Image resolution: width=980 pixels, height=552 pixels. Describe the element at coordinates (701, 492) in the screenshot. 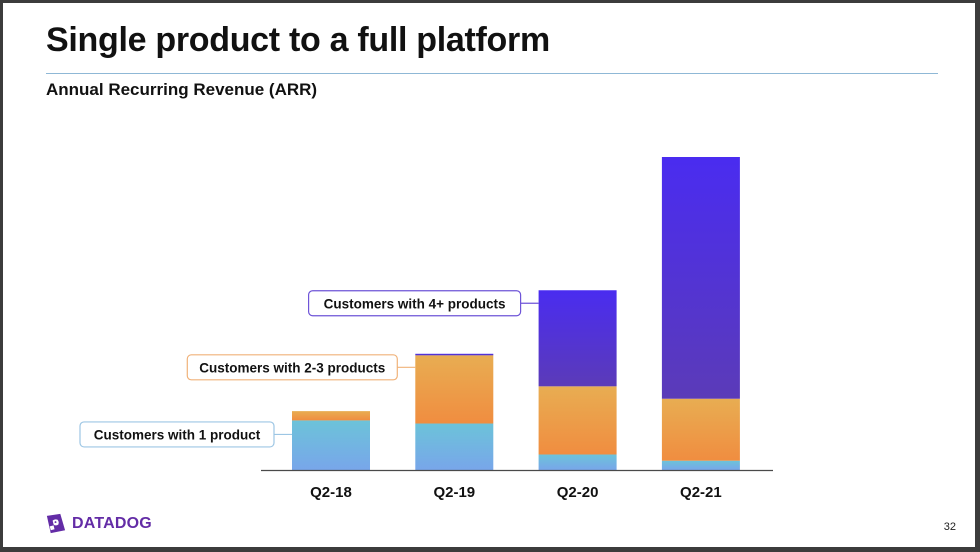

I see `x-tick-label-q2-21: Q2-21` at that location.